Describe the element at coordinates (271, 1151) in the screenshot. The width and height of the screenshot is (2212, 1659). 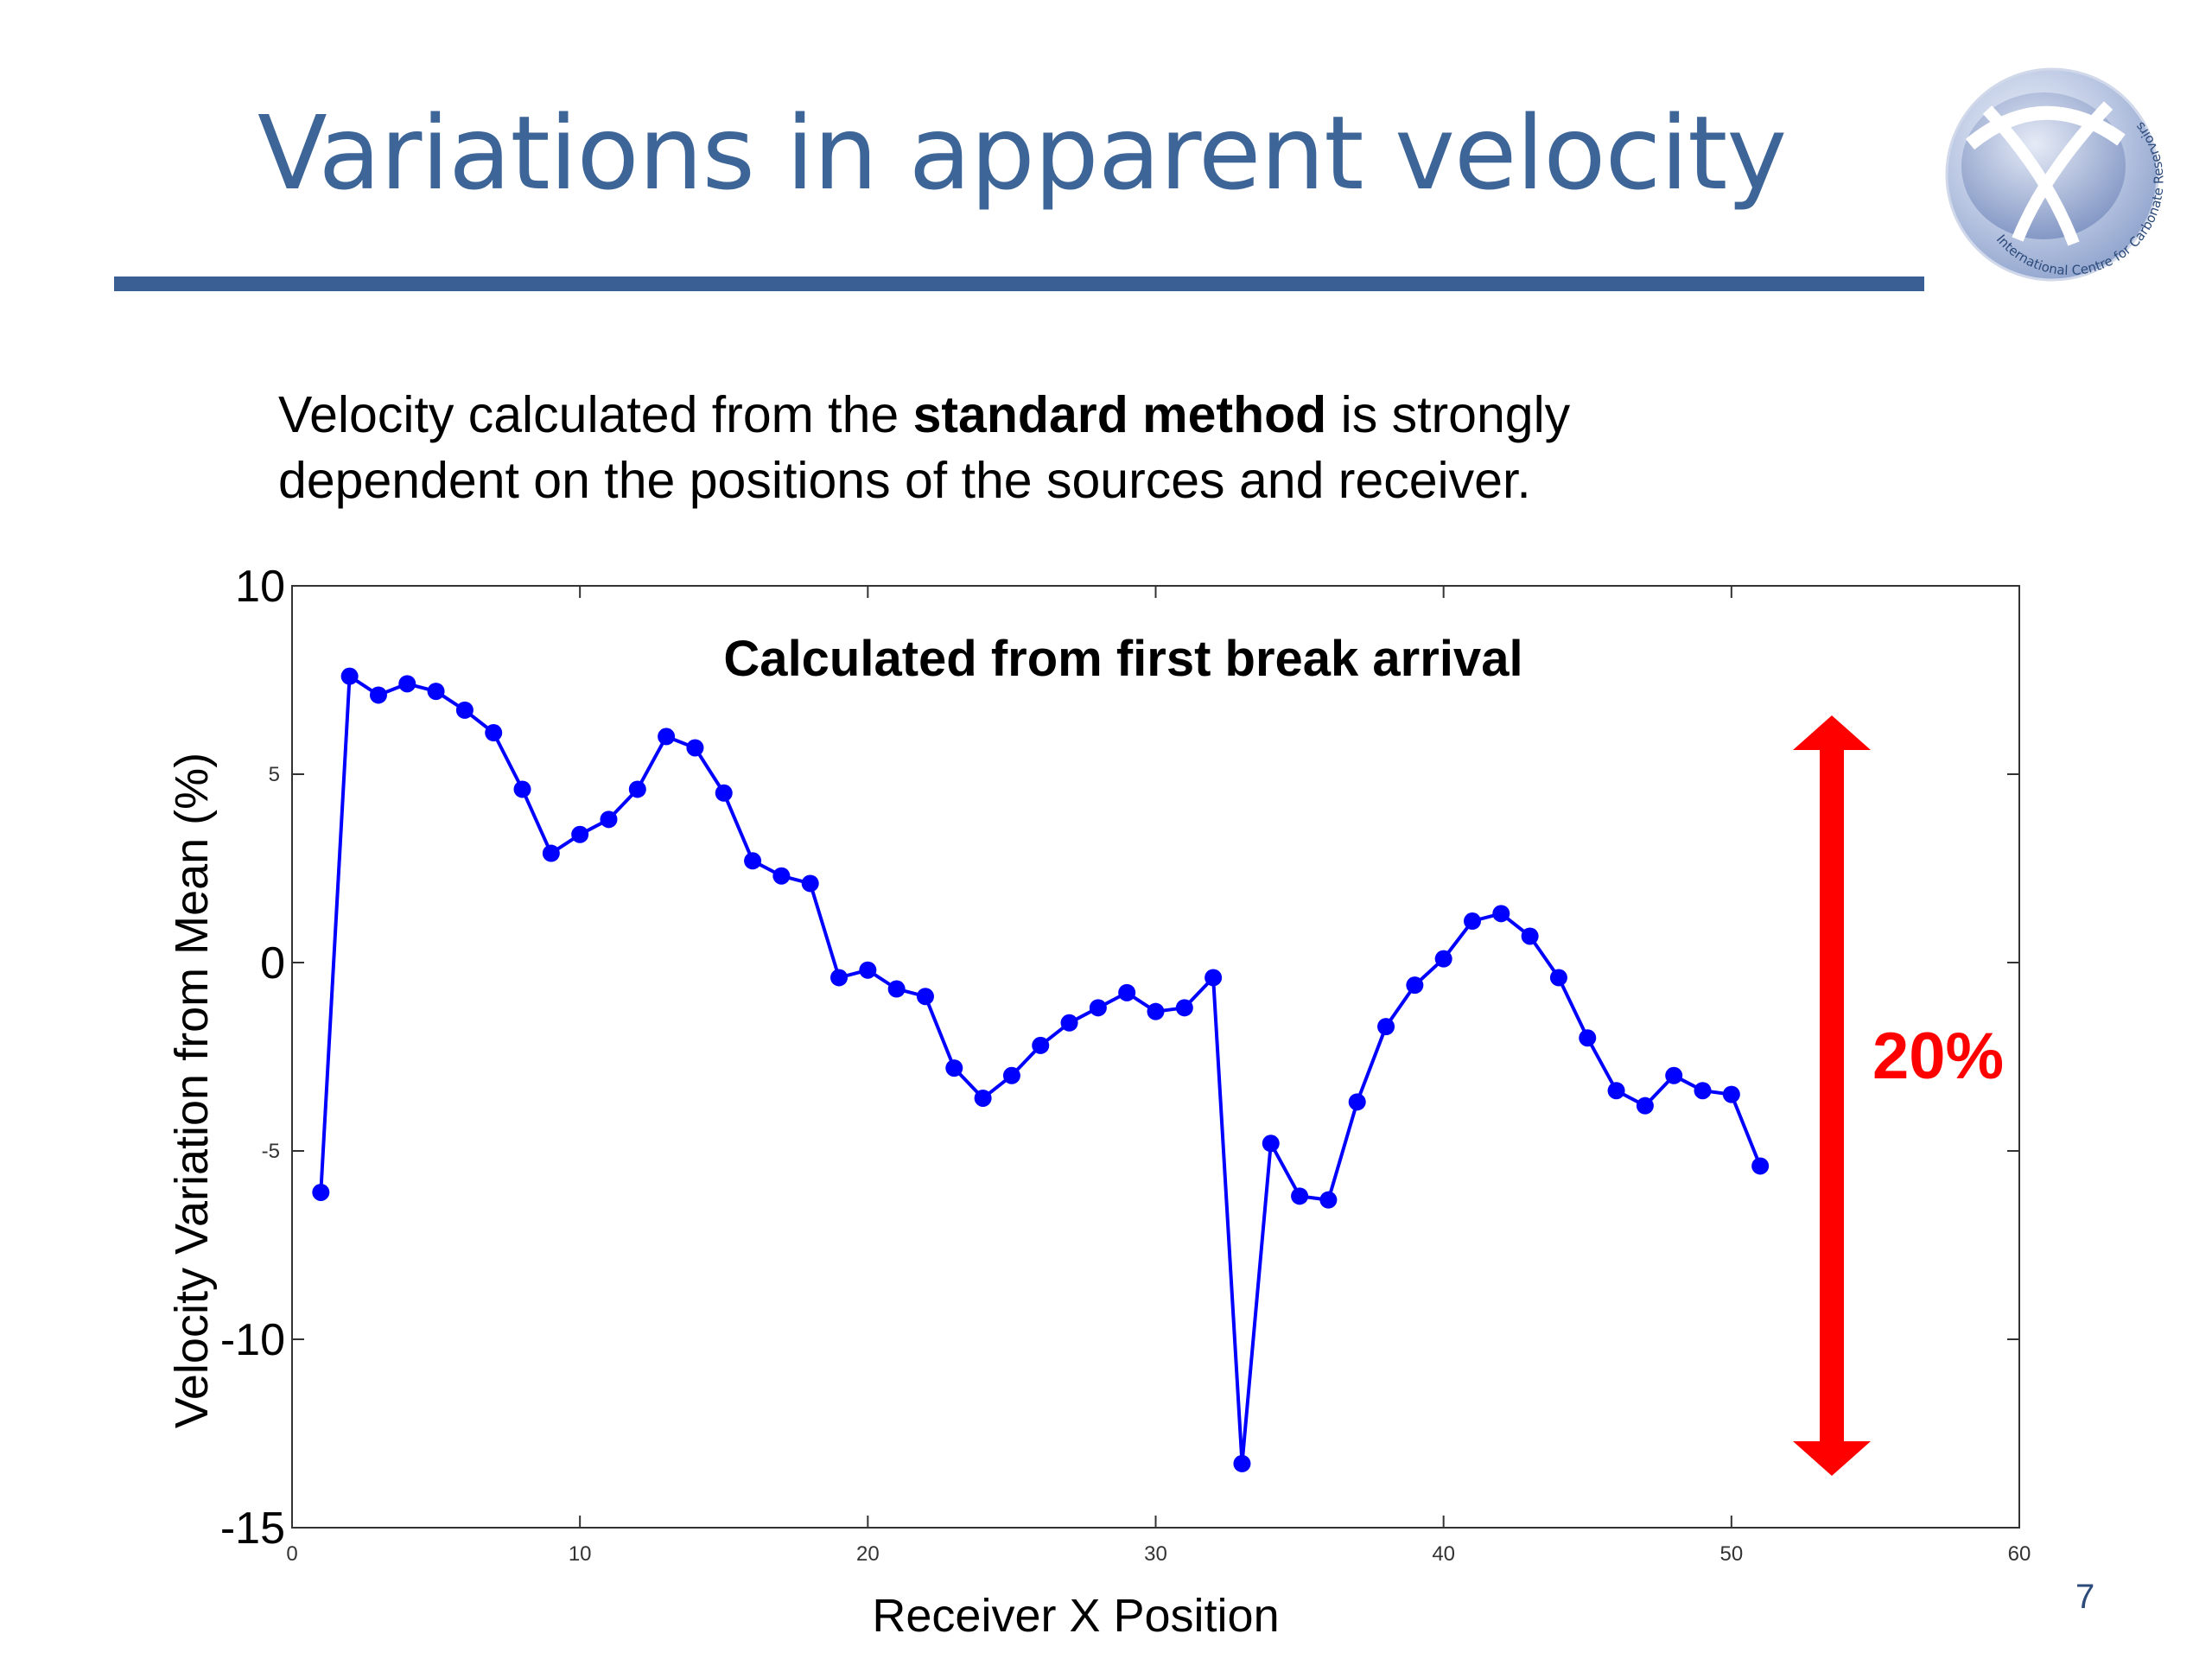
I see `y-tick-label: -5` at that location.